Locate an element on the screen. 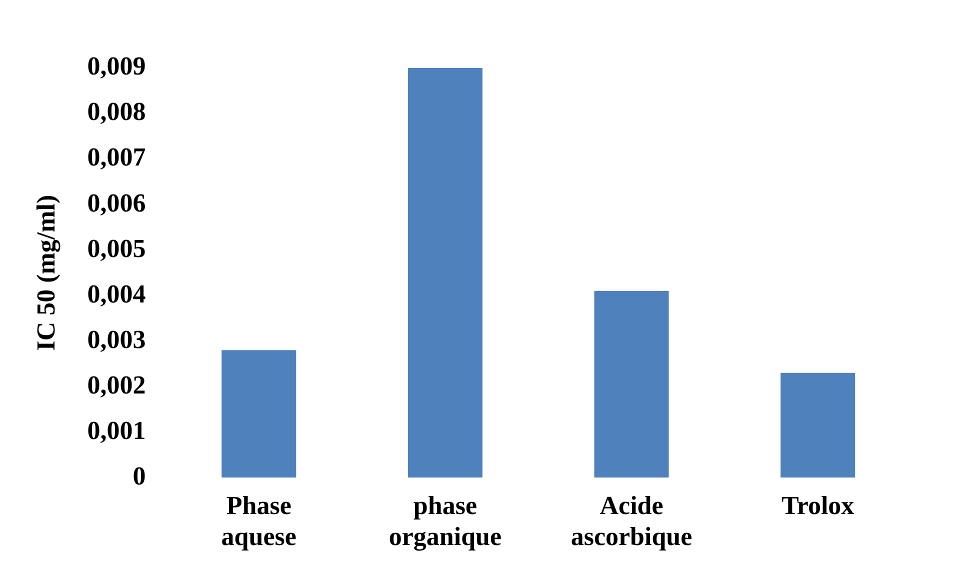 This screenshot has width=959, height=581. y-tick-label: 0,007 is located at coordinates (116, 157).